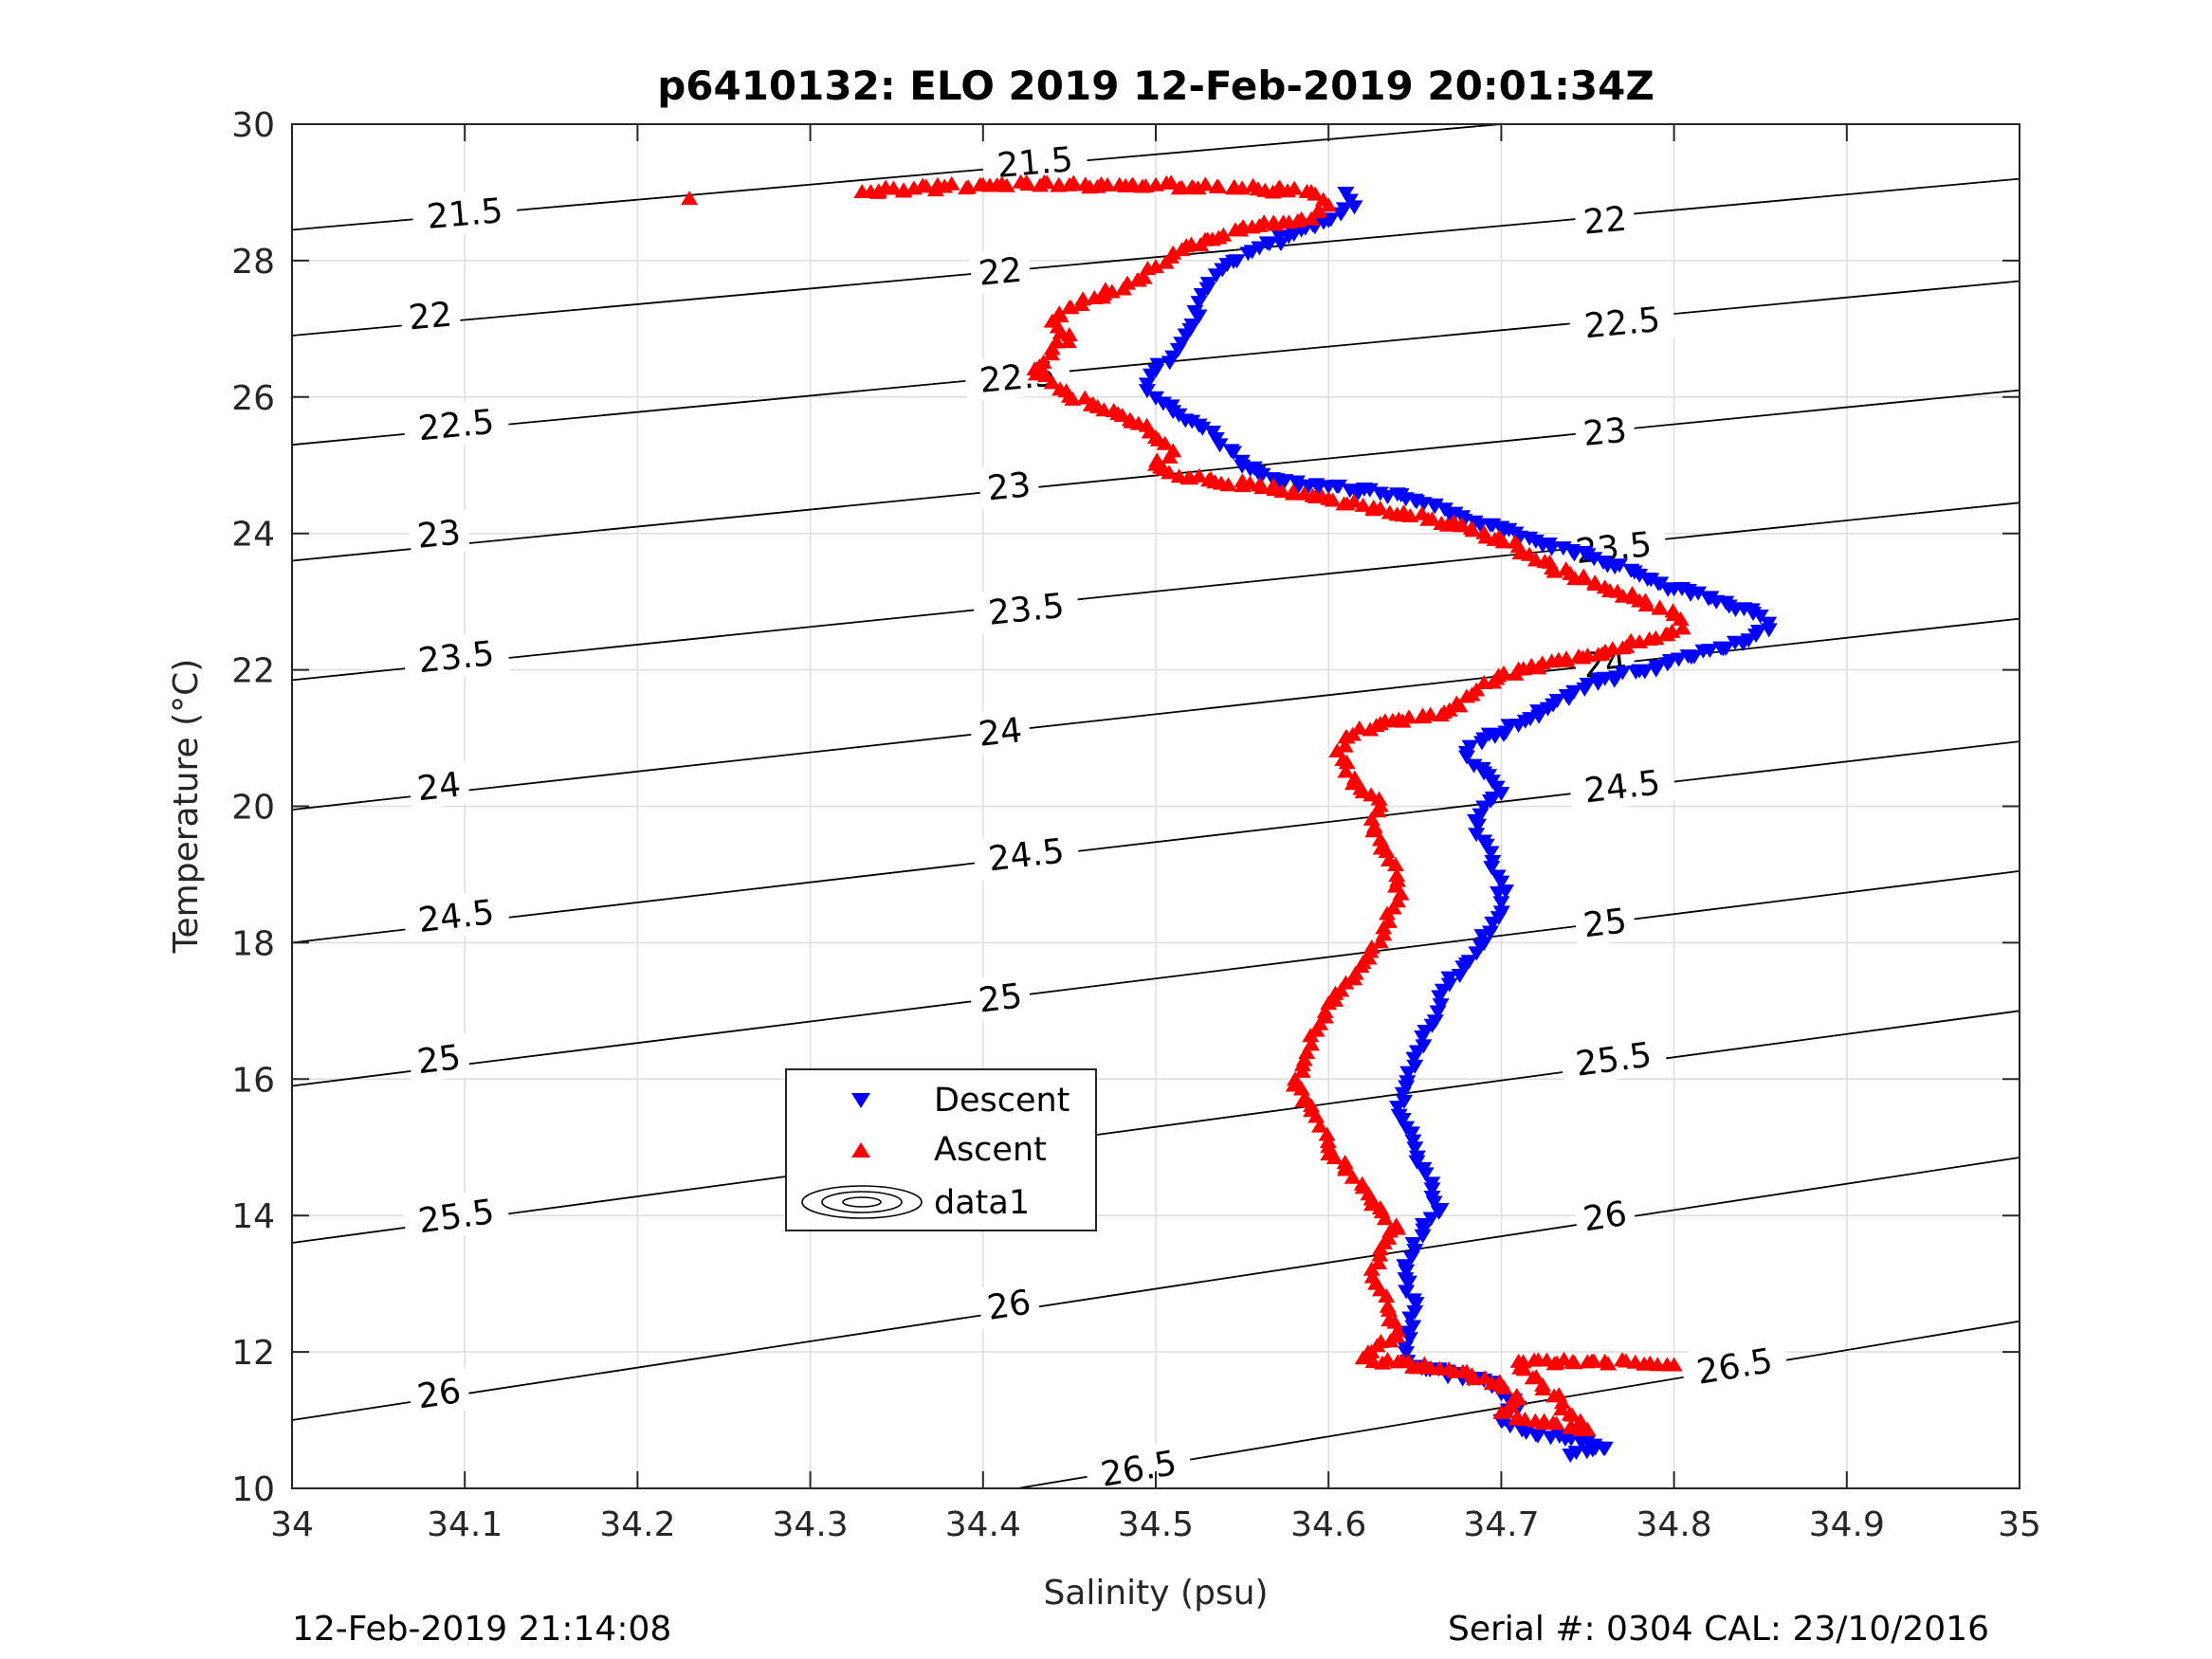 The height and width of the screenshot is (1659, 2212). I want to click on y-tick-label: 12, so click(253, 1353).